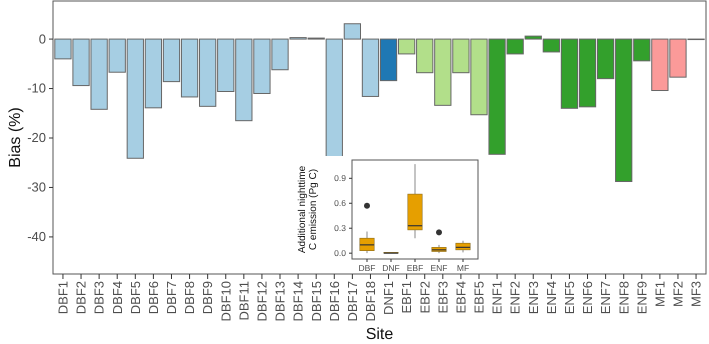 Image resolution: width=709 pixels, height=344 pixels. Describe the element at coordinates (624, 297) in the screenshot. I see `x-tick-label: ENF8` at that location.